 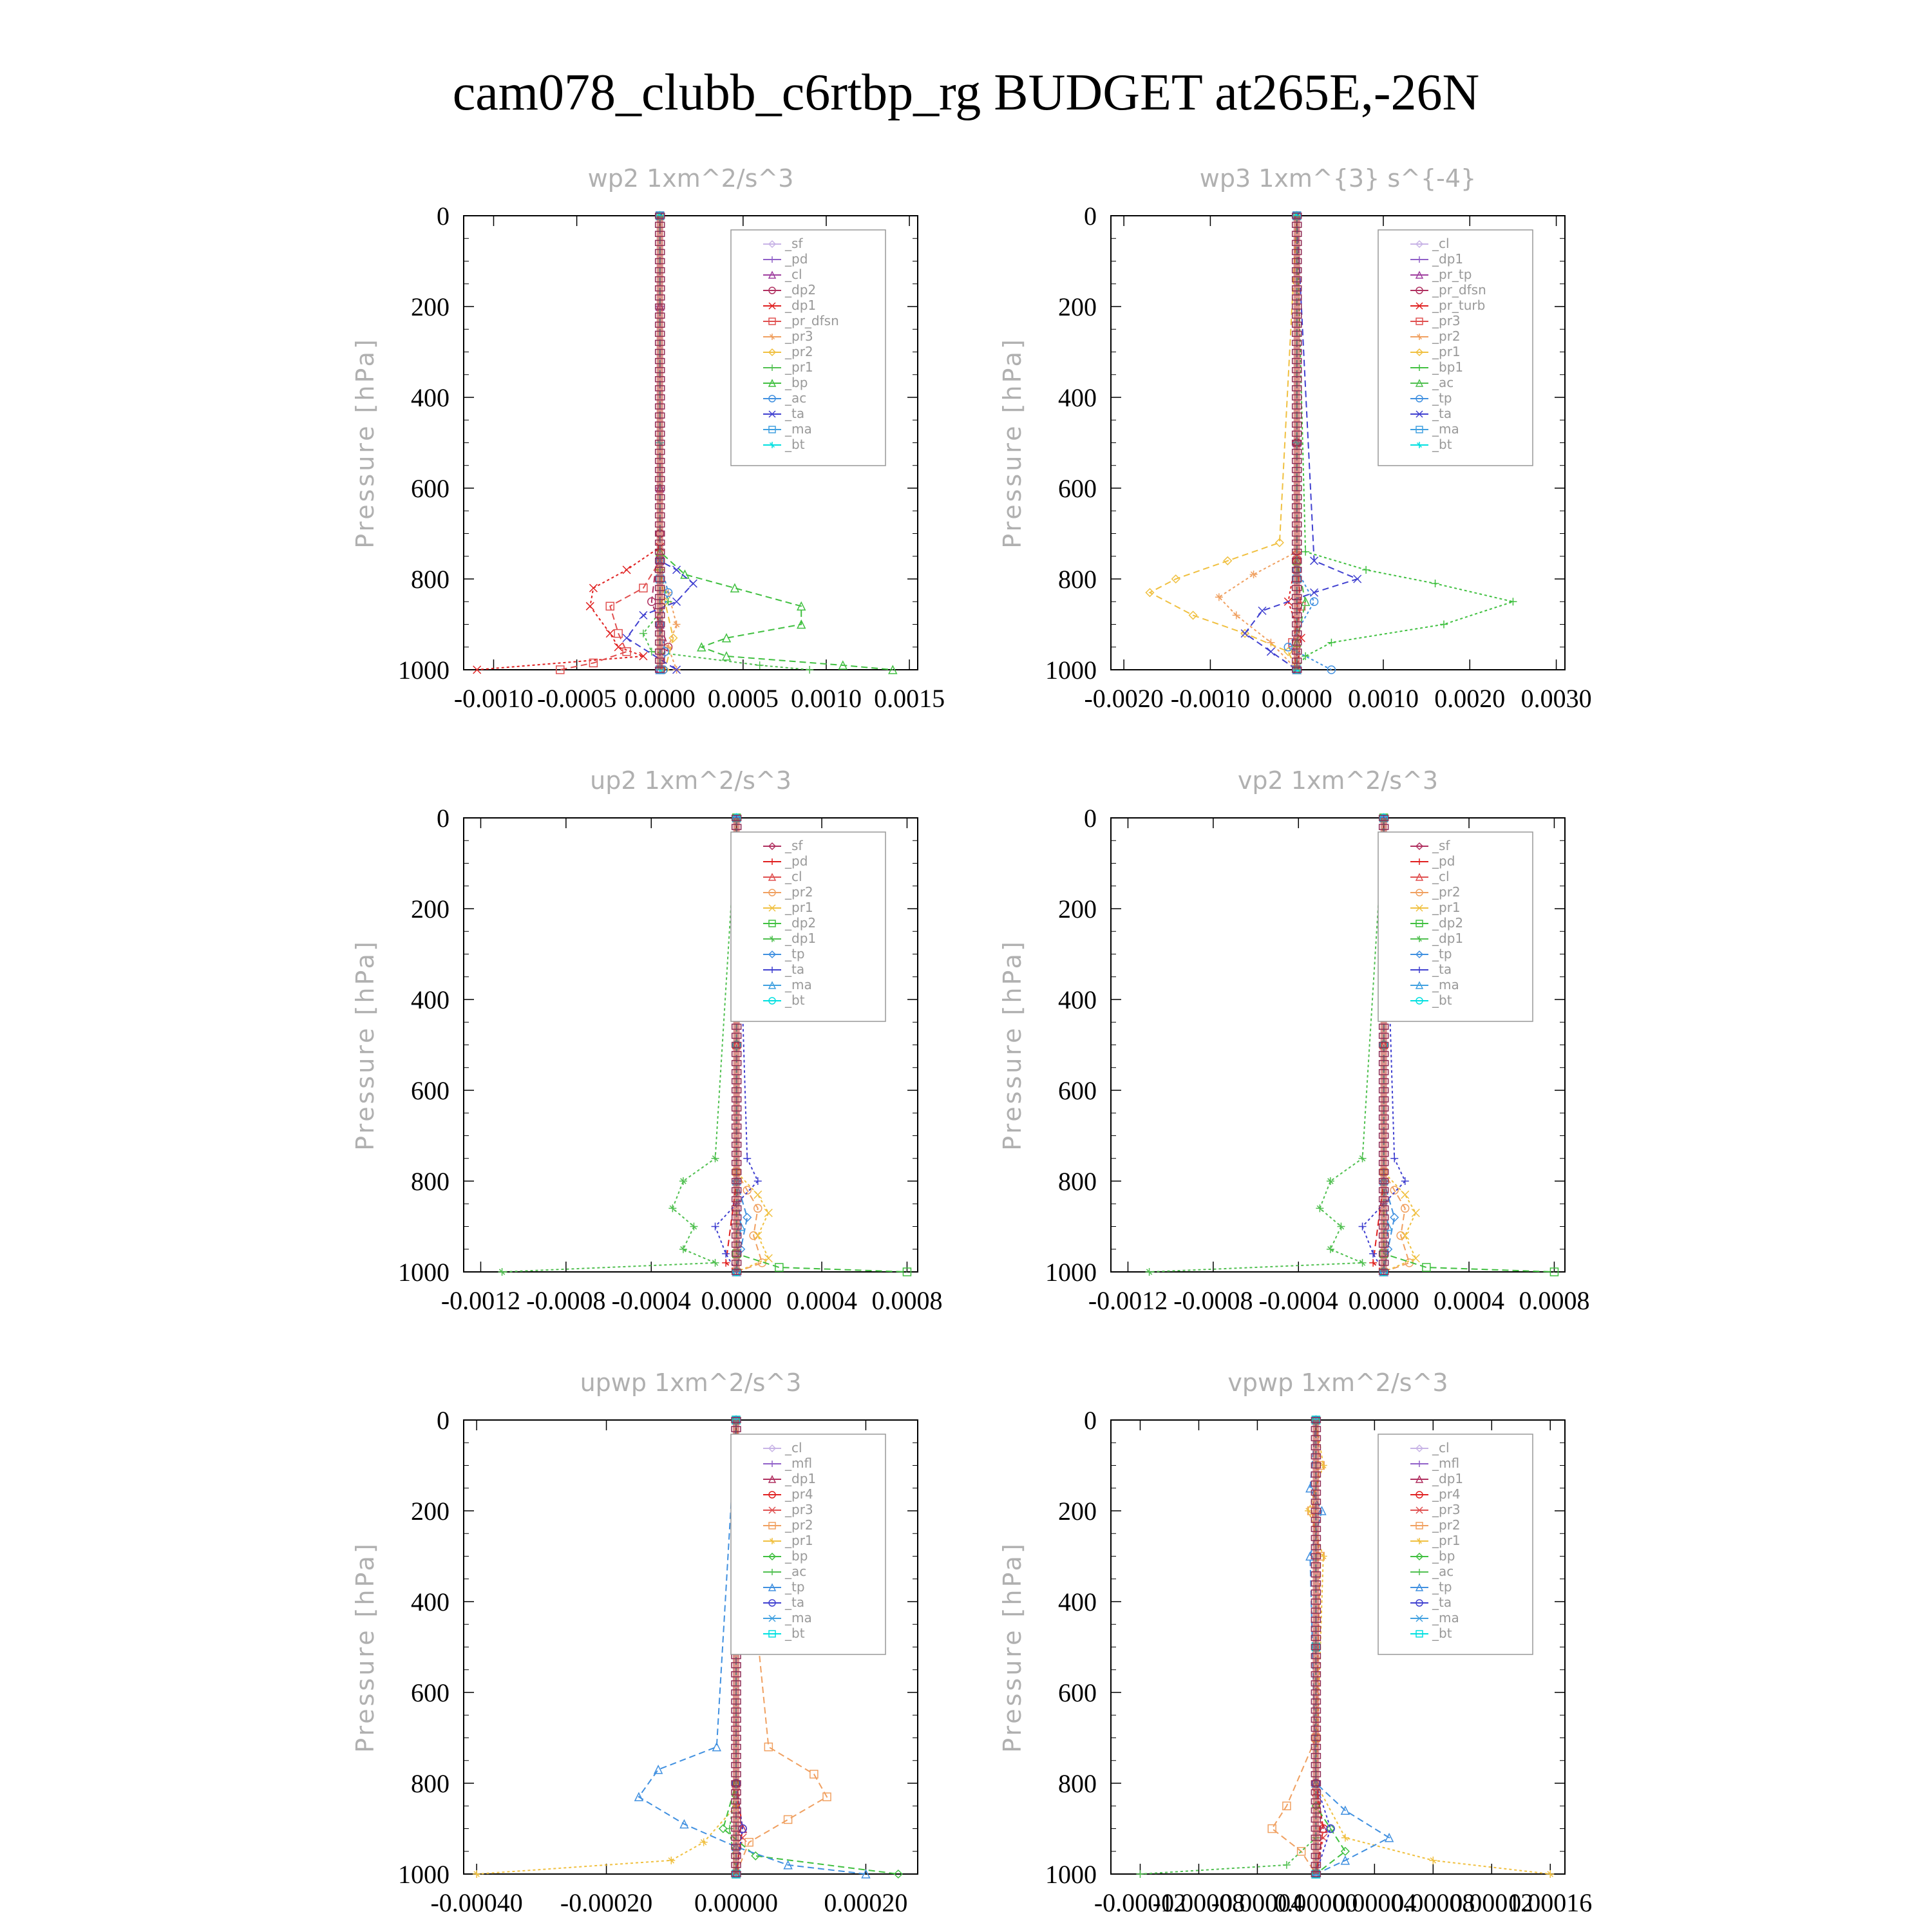 What do you see at coordinates (1077, 306) in the screenshot?
I see `y-tick-label: 200` at bounding box center [1077, 306].